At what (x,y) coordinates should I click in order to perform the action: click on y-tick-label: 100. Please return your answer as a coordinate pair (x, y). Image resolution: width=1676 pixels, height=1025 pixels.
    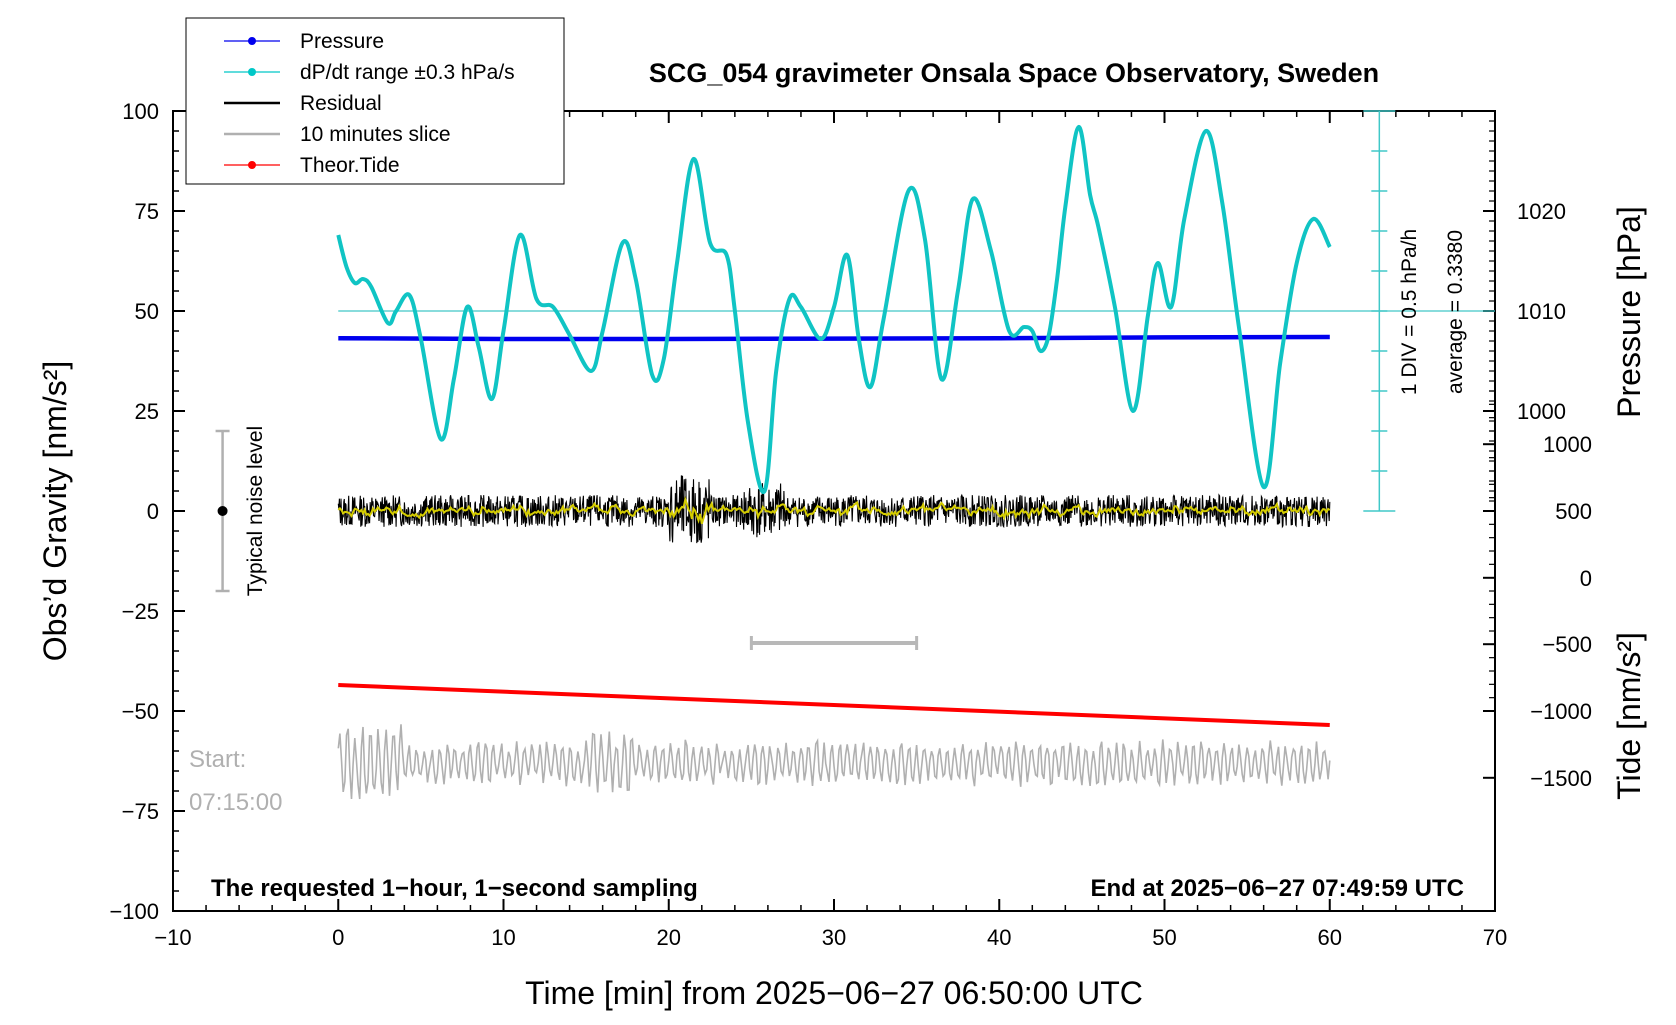
    Looking at the image, I should click on (140, 111).